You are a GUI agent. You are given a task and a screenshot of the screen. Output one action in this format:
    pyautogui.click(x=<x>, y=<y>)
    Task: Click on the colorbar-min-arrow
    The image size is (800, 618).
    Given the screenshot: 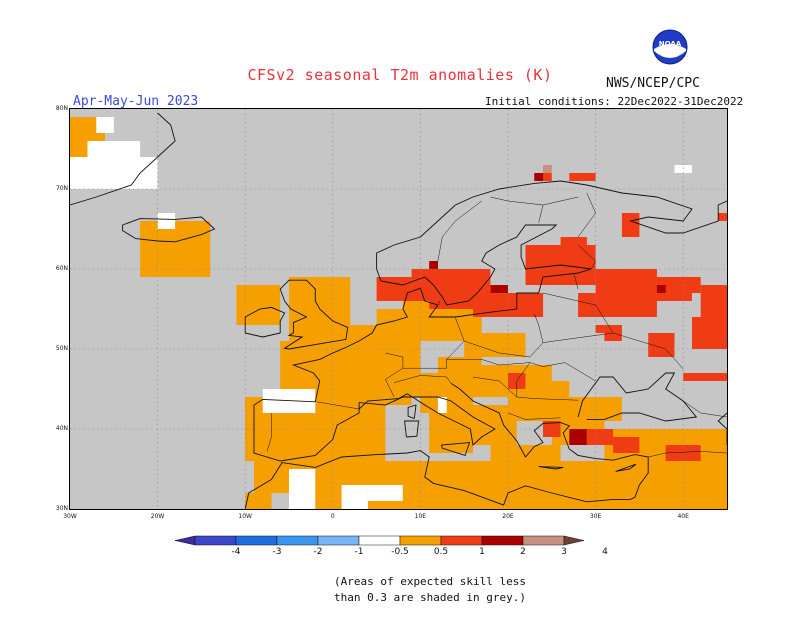 What is the action you would take?
    pyautogui.click(x=185, y=540)
    